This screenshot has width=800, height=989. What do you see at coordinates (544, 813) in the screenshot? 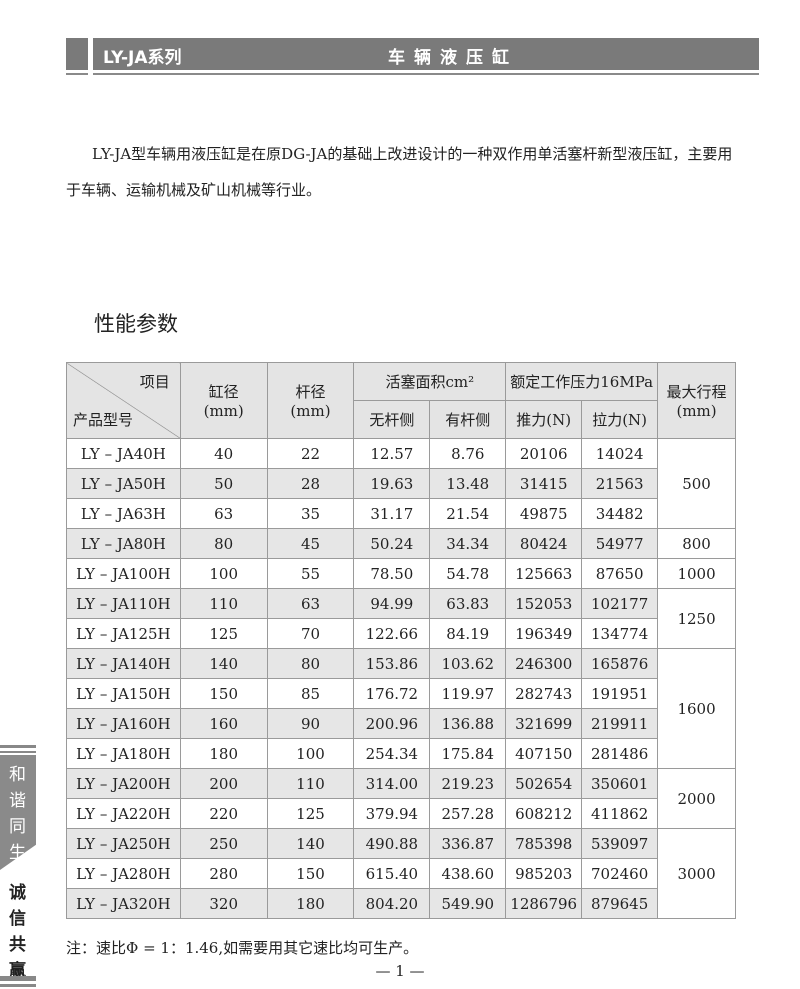
I see `value-cell: 608212` at bounding box center [544, 813].